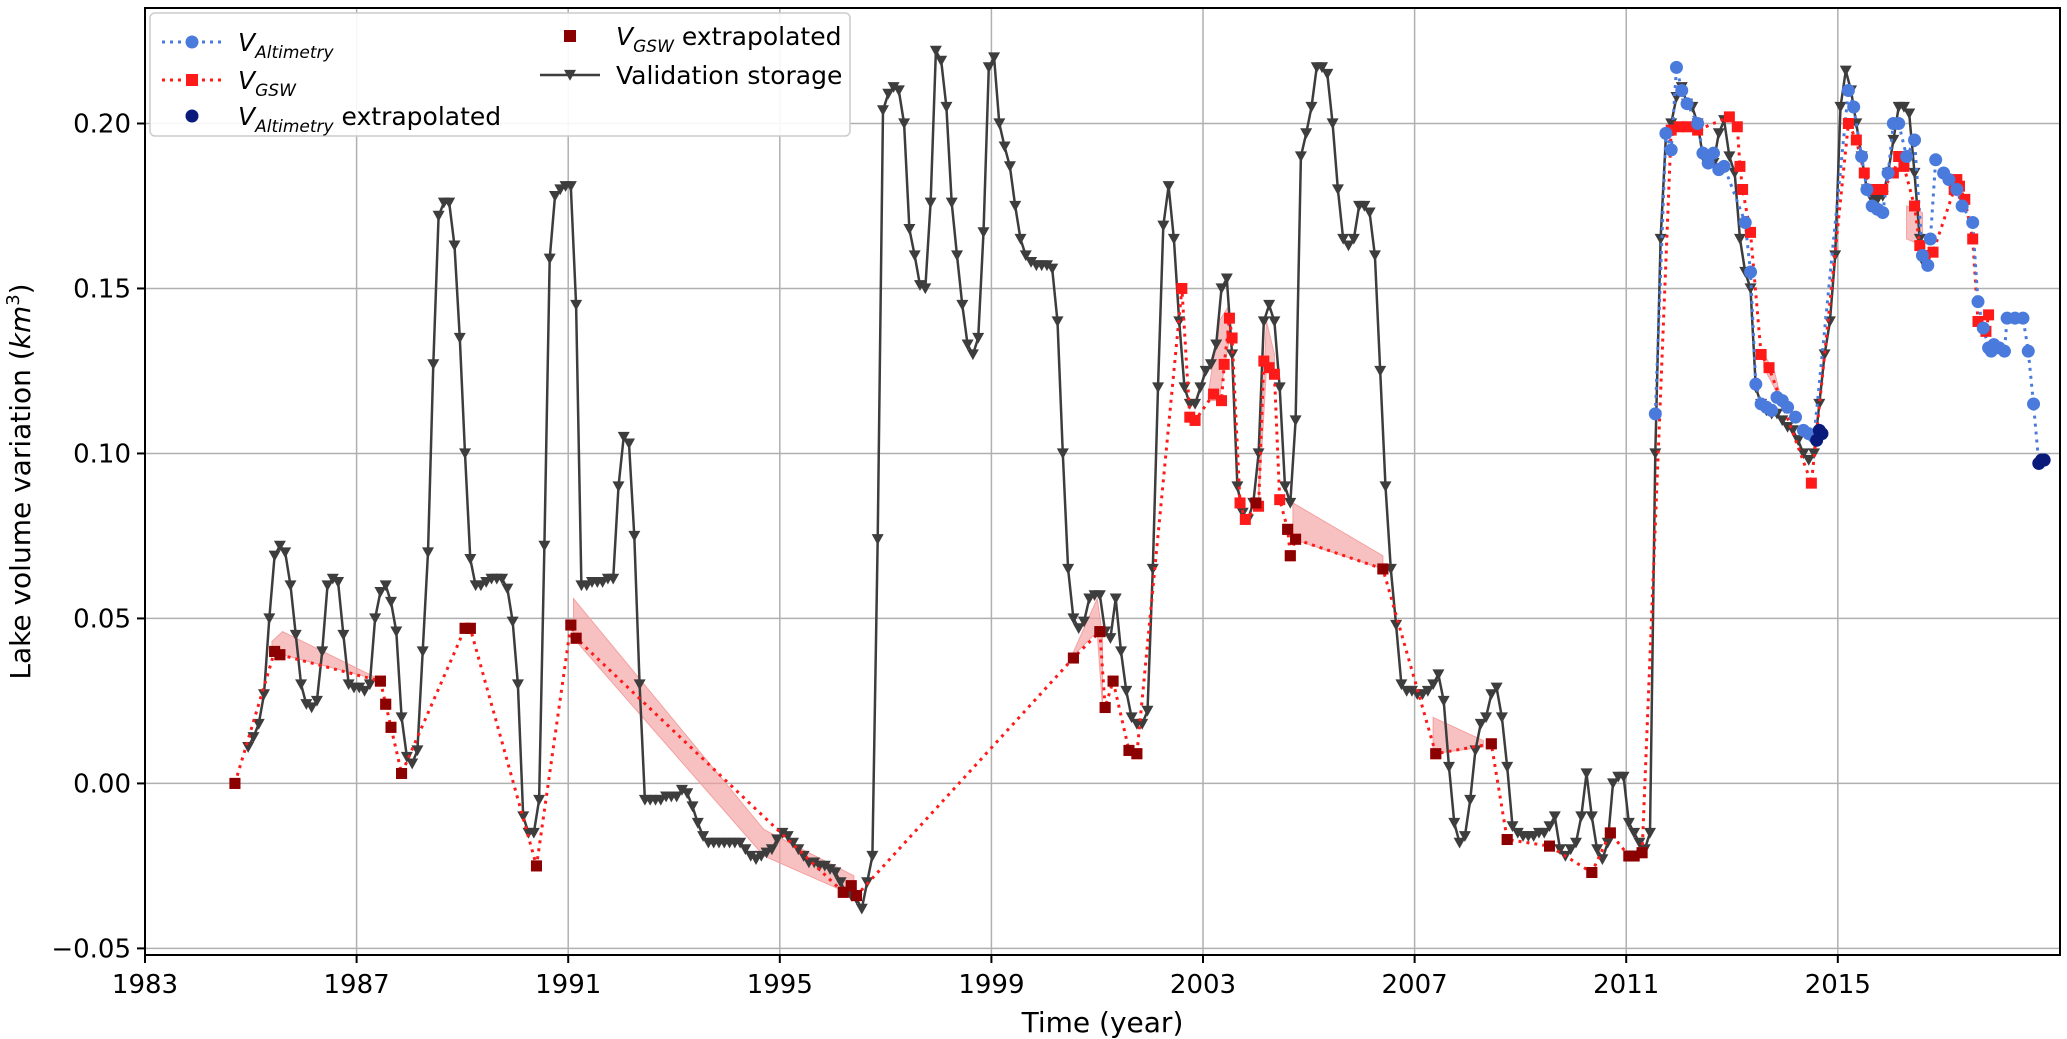 The width and height of the screenshot is (2067, 1039). I want to click on x-tick-label: 2011, so click(1626, 985).